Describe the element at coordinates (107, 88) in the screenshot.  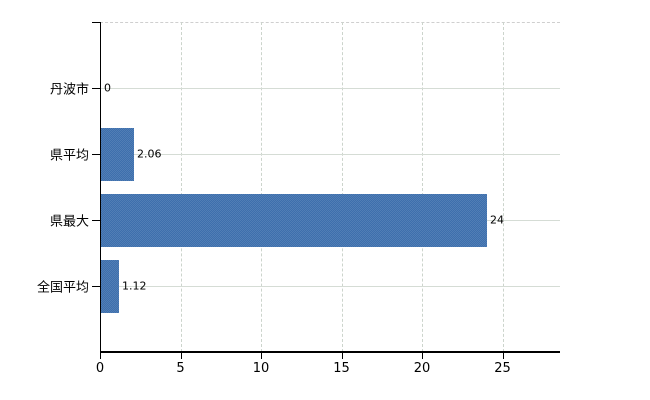
I see `value-label: 0` at that location.